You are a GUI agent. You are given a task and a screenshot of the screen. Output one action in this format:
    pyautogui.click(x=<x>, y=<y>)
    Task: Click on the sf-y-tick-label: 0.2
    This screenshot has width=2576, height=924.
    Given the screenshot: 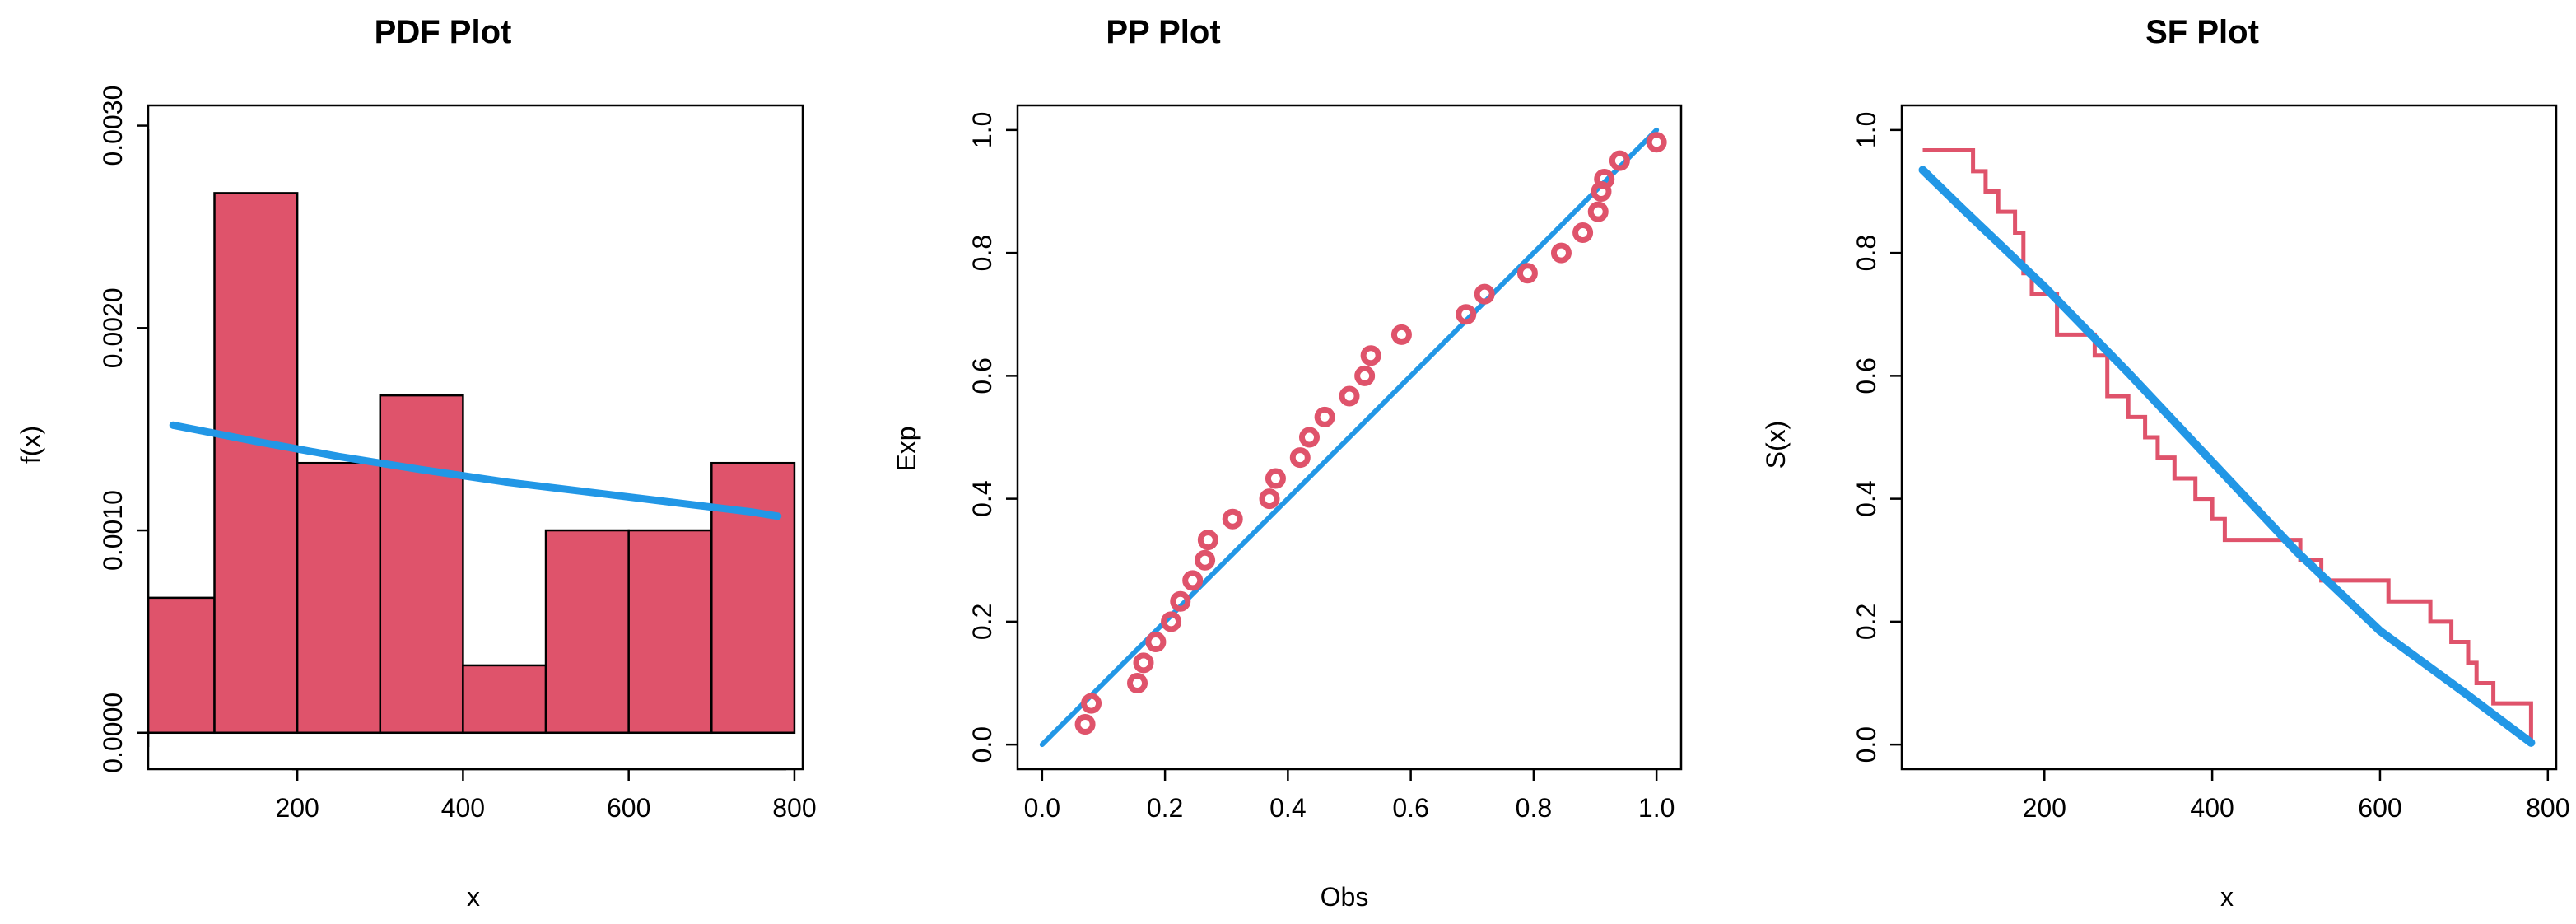 What is the action you would take?
    pyautogui.click(x=1866, y=622)
    